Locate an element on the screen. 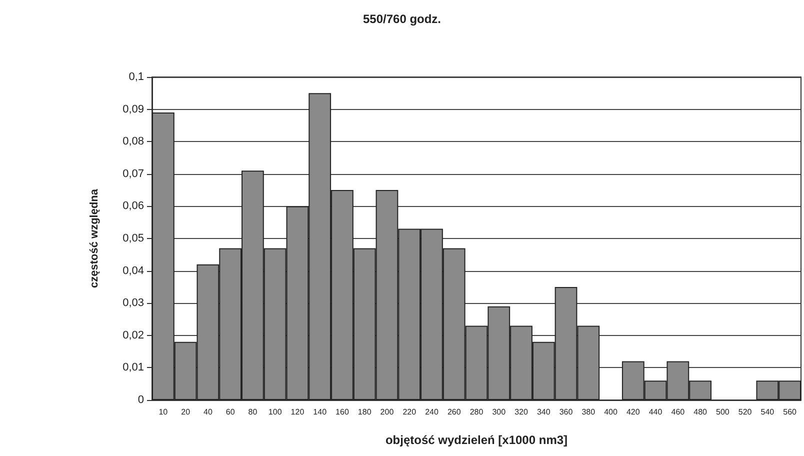 This screenshot has height=456, width=804. x-axis-title: objętość wydzieleń [x1000 nm3] is located at coordinates (476, 440).